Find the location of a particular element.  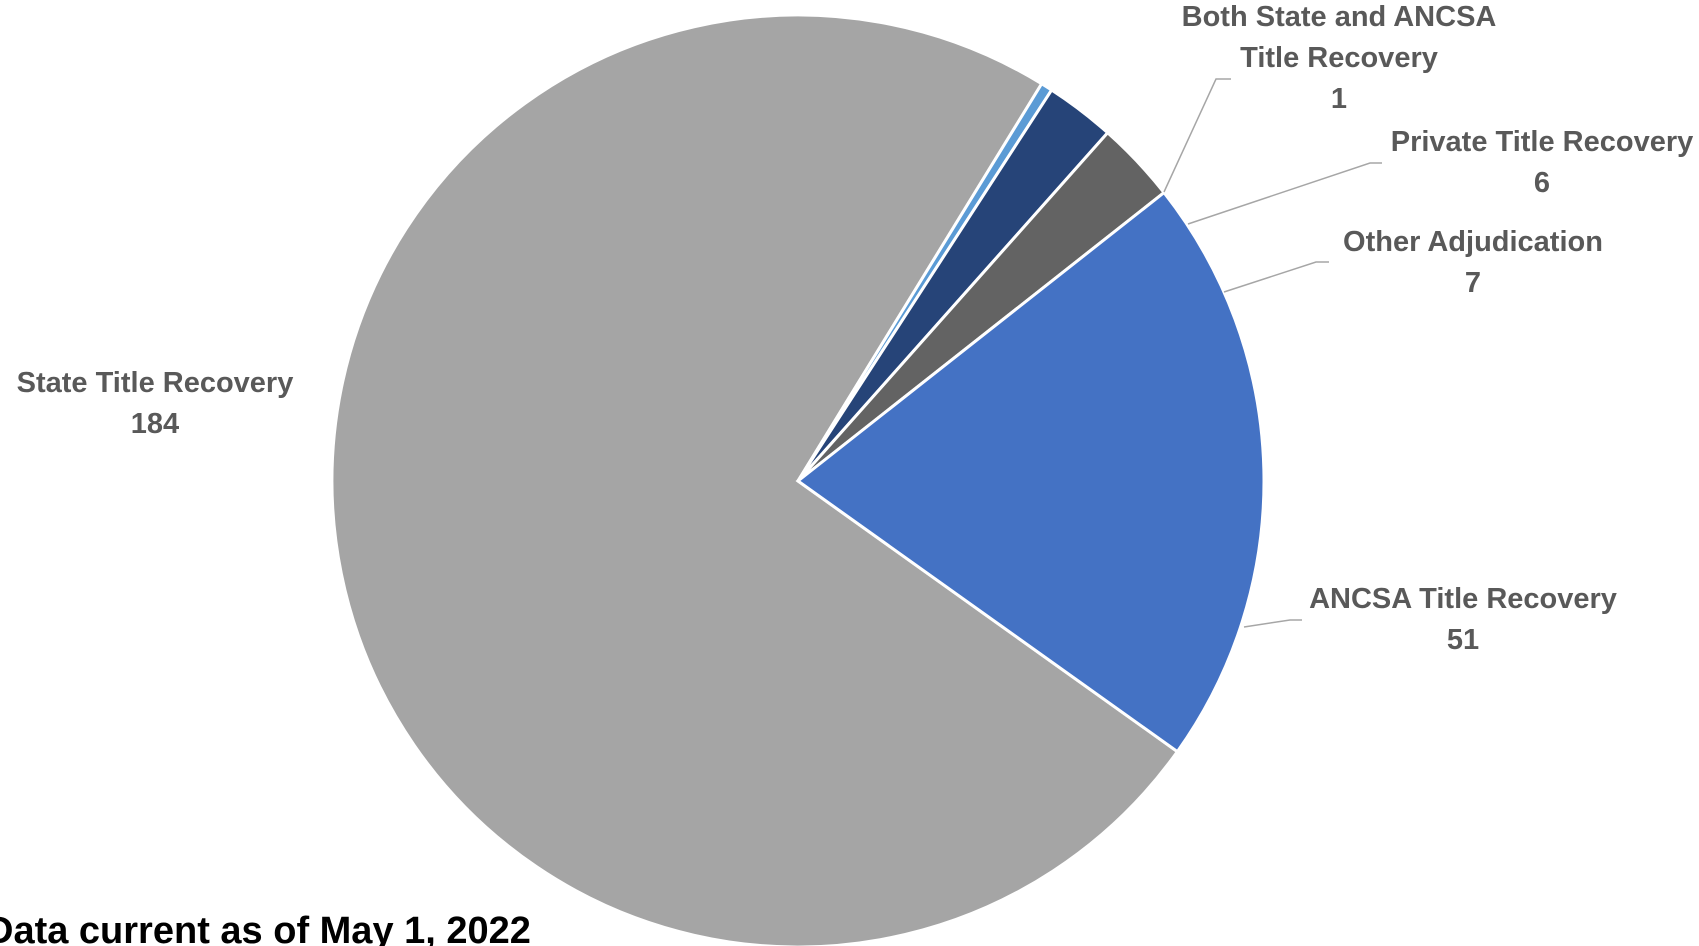

data-label-other-adjudication: Other Adjudication 7 is located at coordinates (1473, 262).